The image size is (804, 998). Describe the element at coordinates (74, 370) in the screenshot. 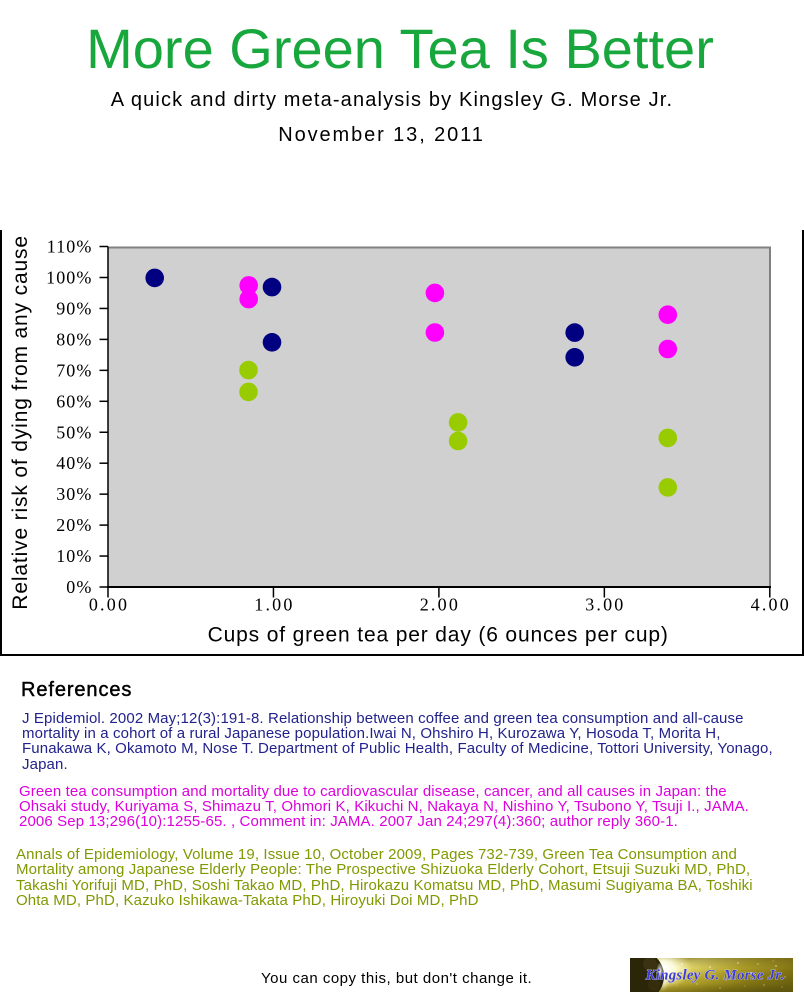

I see `svg-text: 70%` at that location.